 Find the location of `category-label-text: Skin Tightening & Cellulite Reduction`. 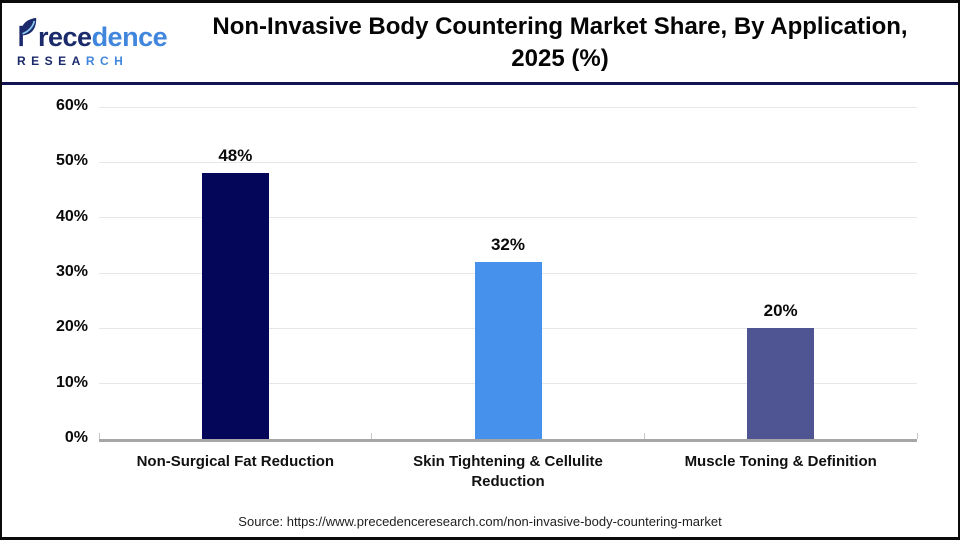

category-label-text: Skin Tightening & Cellulite Reduction is located at coordinates (508, 471).